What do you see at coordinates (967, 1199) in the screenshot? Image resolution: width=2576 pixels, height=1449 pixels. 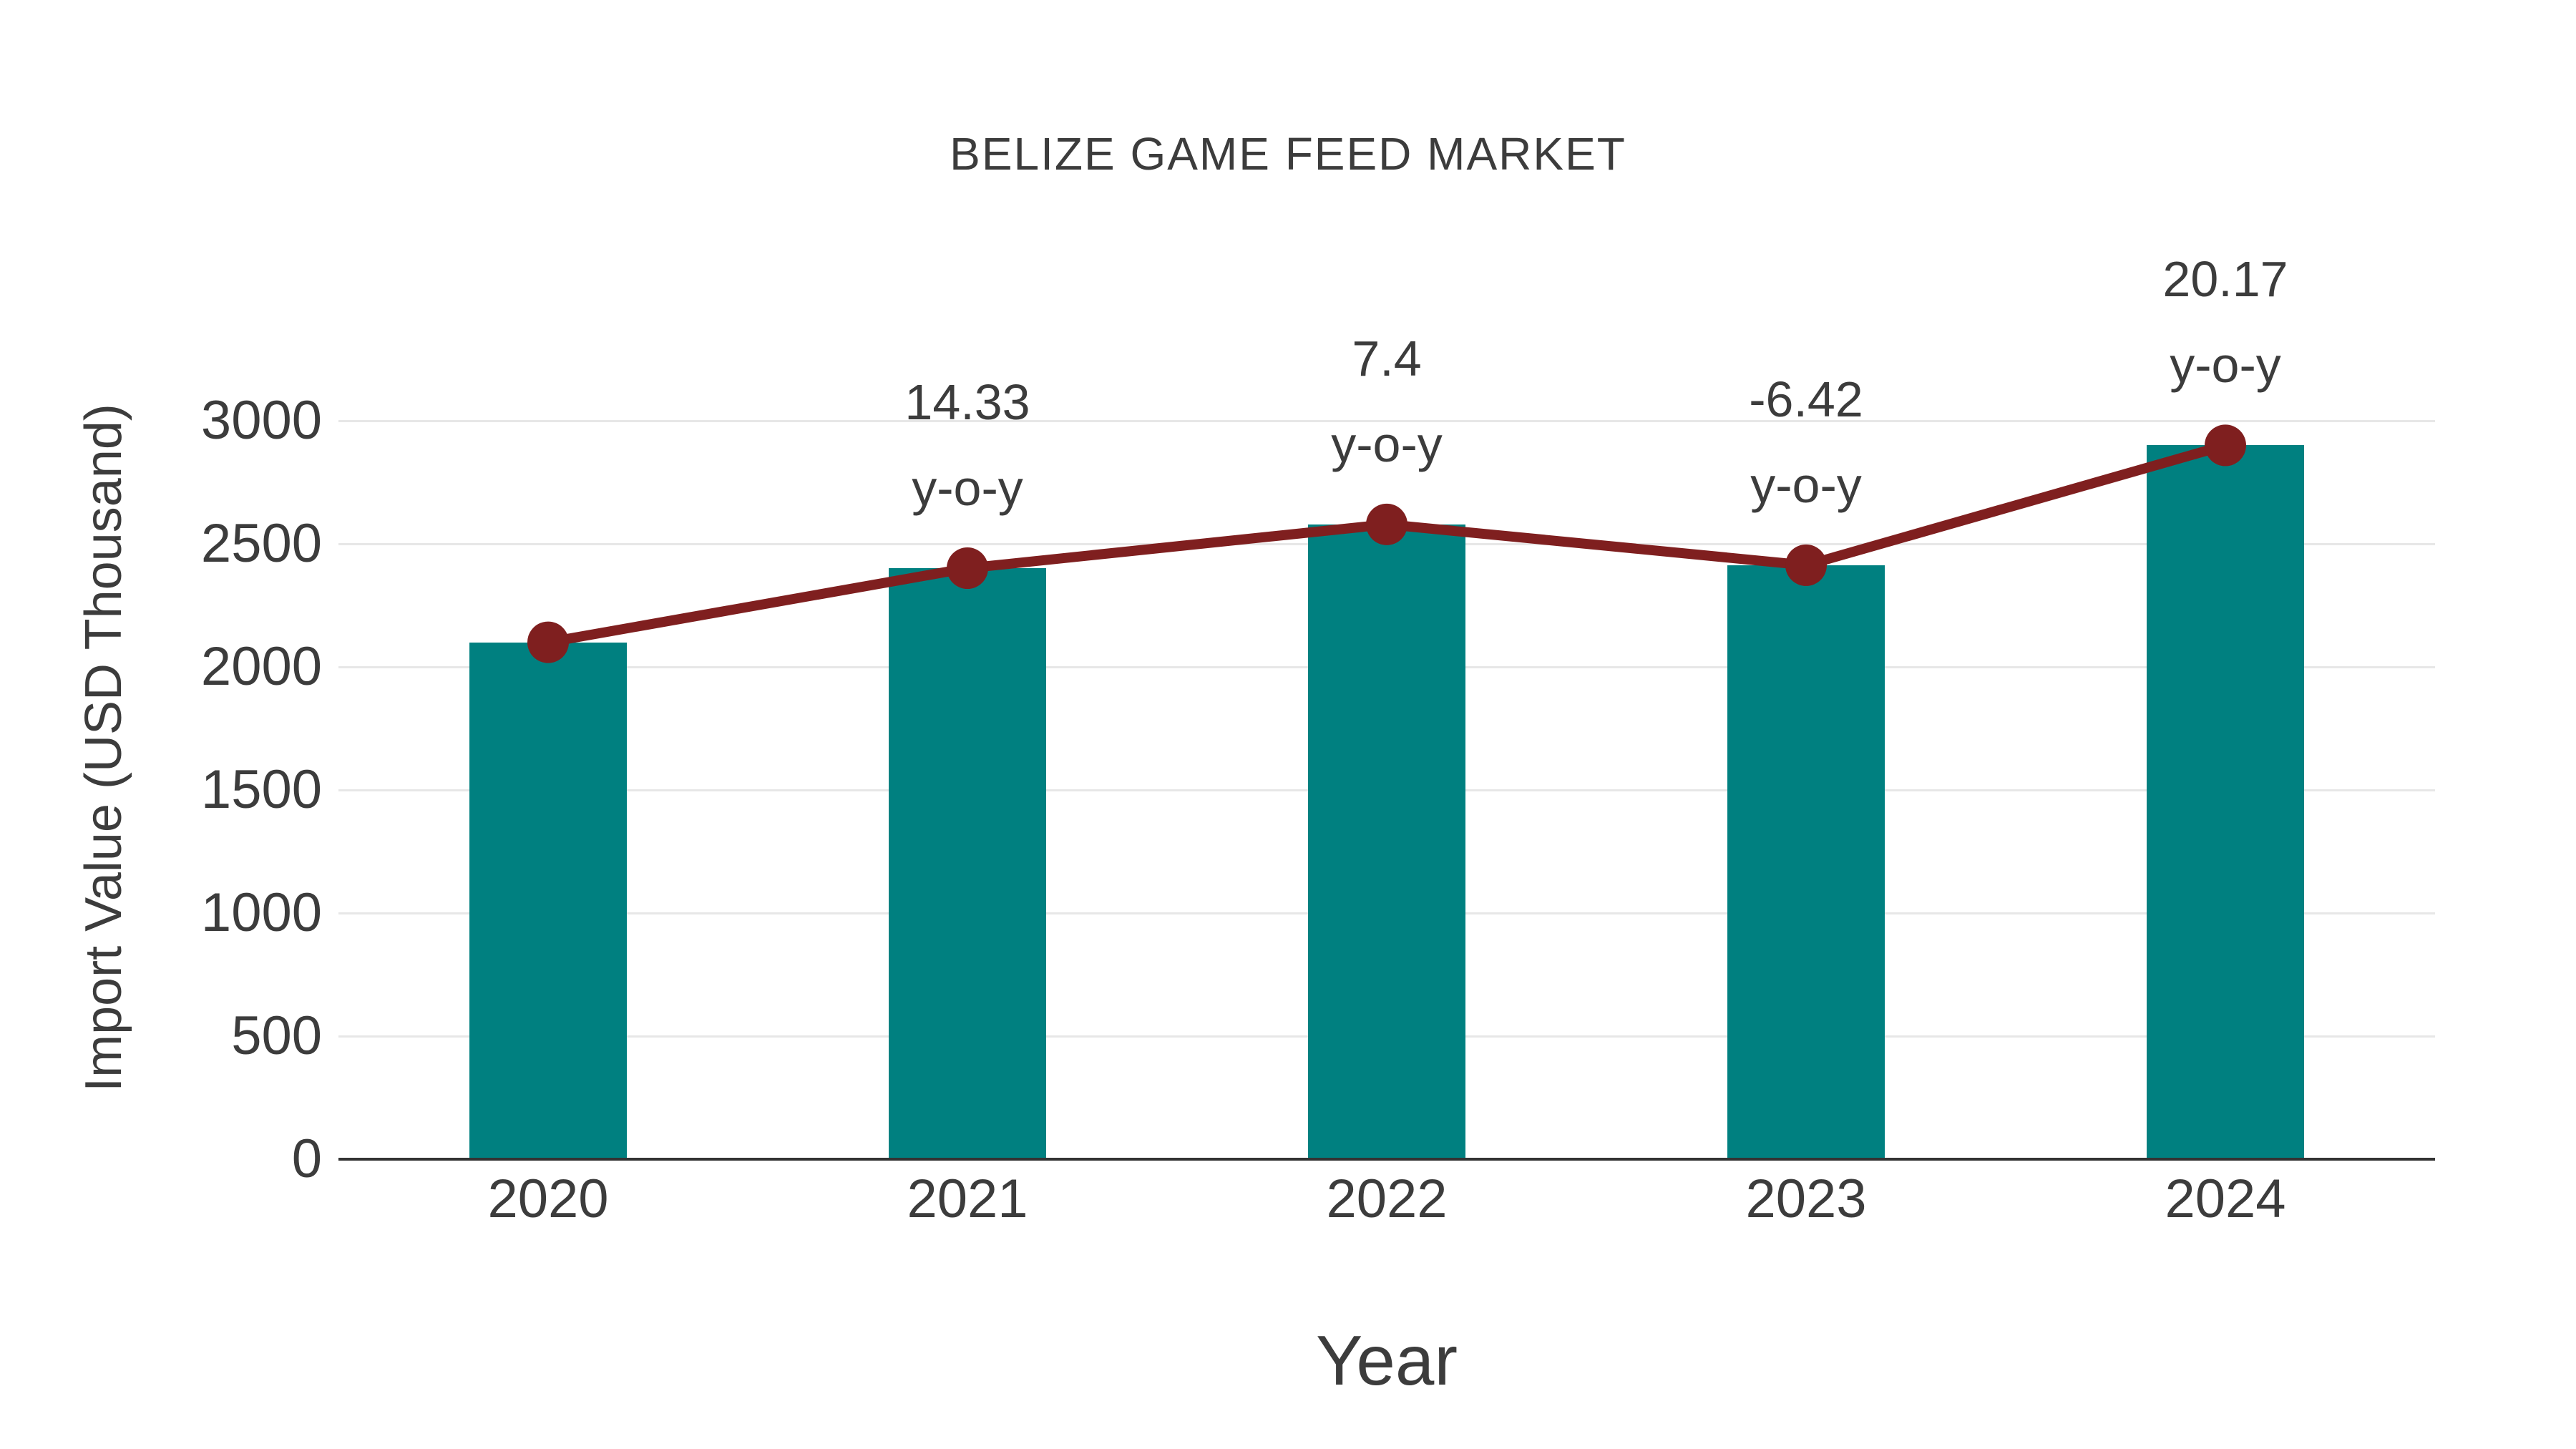 I see `x-tick-label-2021: 2021` at bounding box center [967, 1199].